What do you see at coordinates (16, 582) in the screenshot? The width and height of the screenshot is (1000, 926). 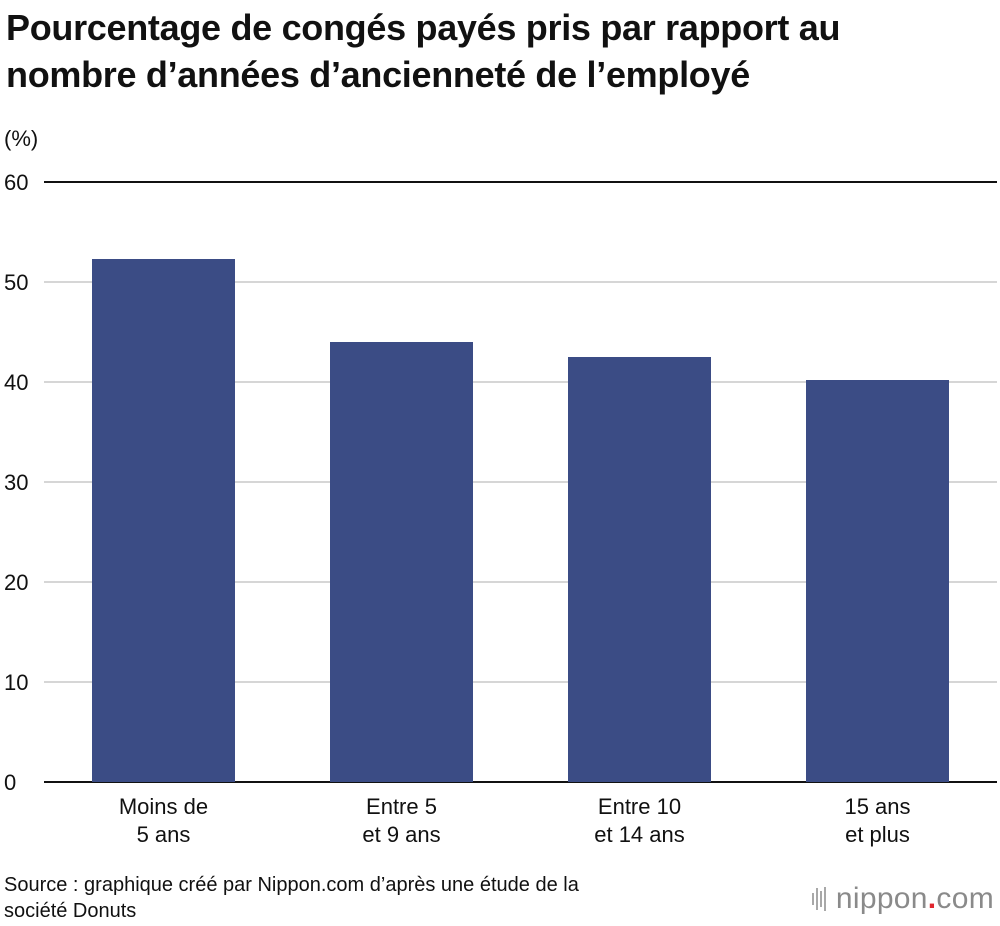 I see `y-tick-label: 20` at bounding box center [16, 582].